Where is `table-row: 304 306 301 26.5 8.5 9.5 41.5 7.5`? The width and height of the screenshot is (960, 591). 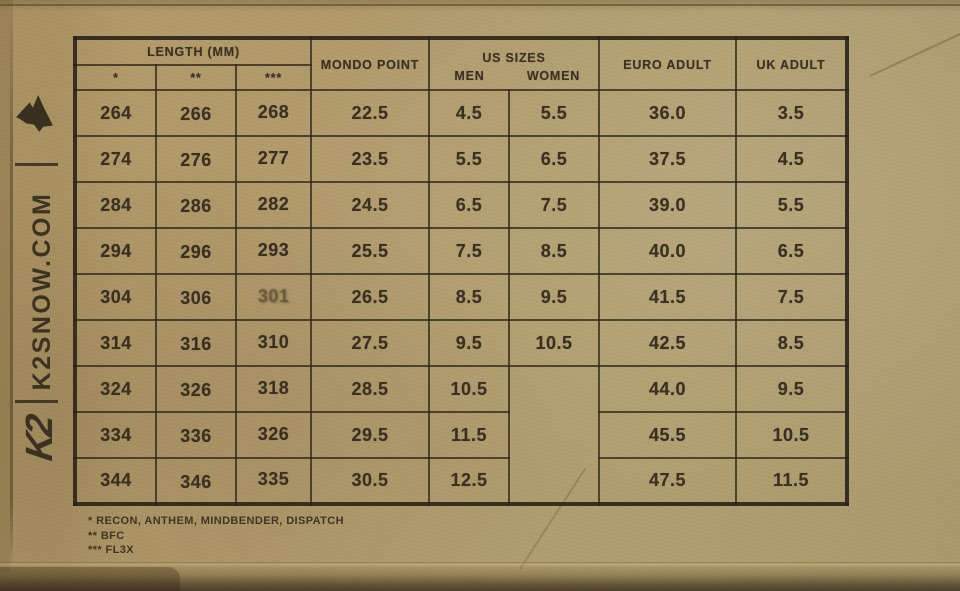 table-row: 304 306 301 26.5 8.5 9.5 41.5 7.5 is located at coordinates (461, 297).